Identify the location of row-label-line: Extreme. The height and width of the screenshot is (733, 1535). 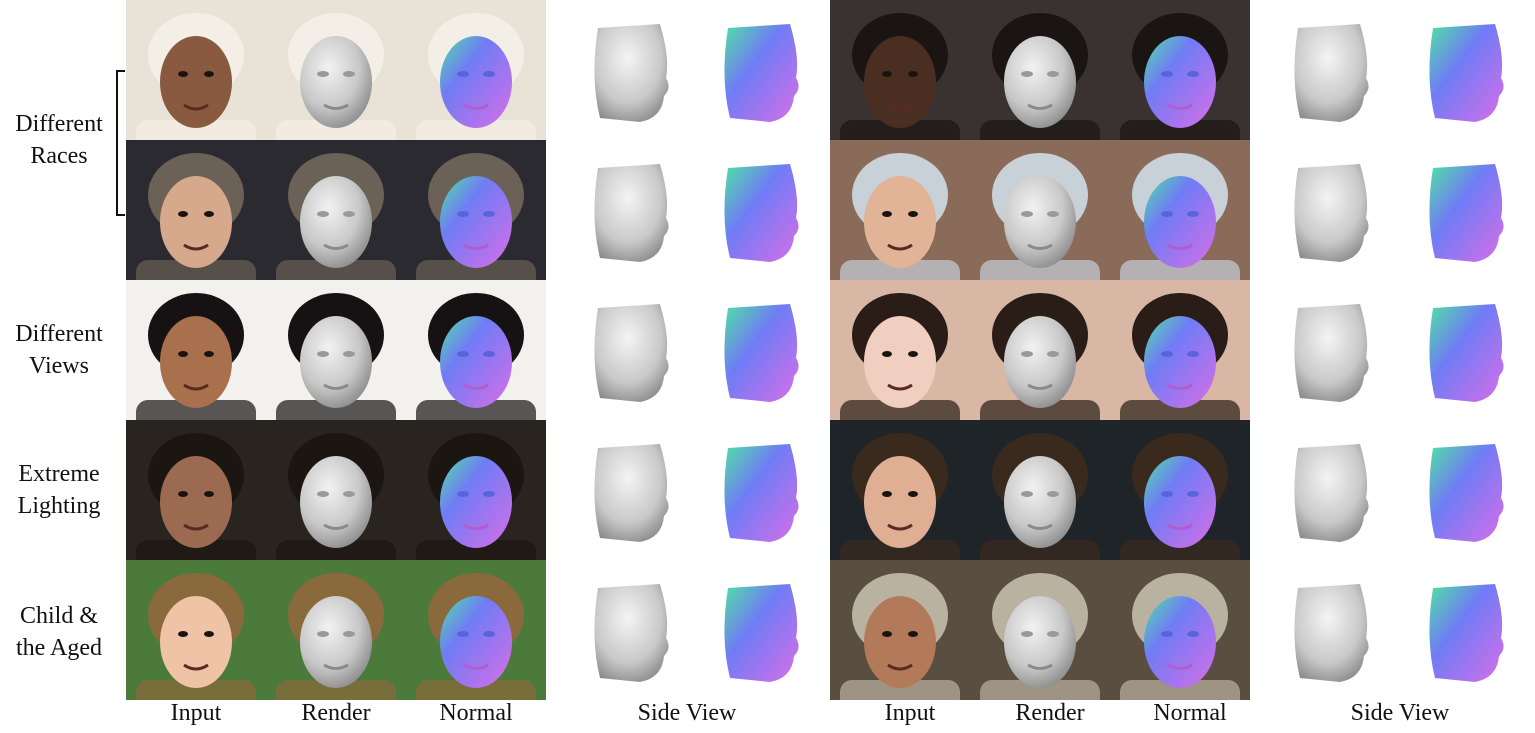
(59, 474).